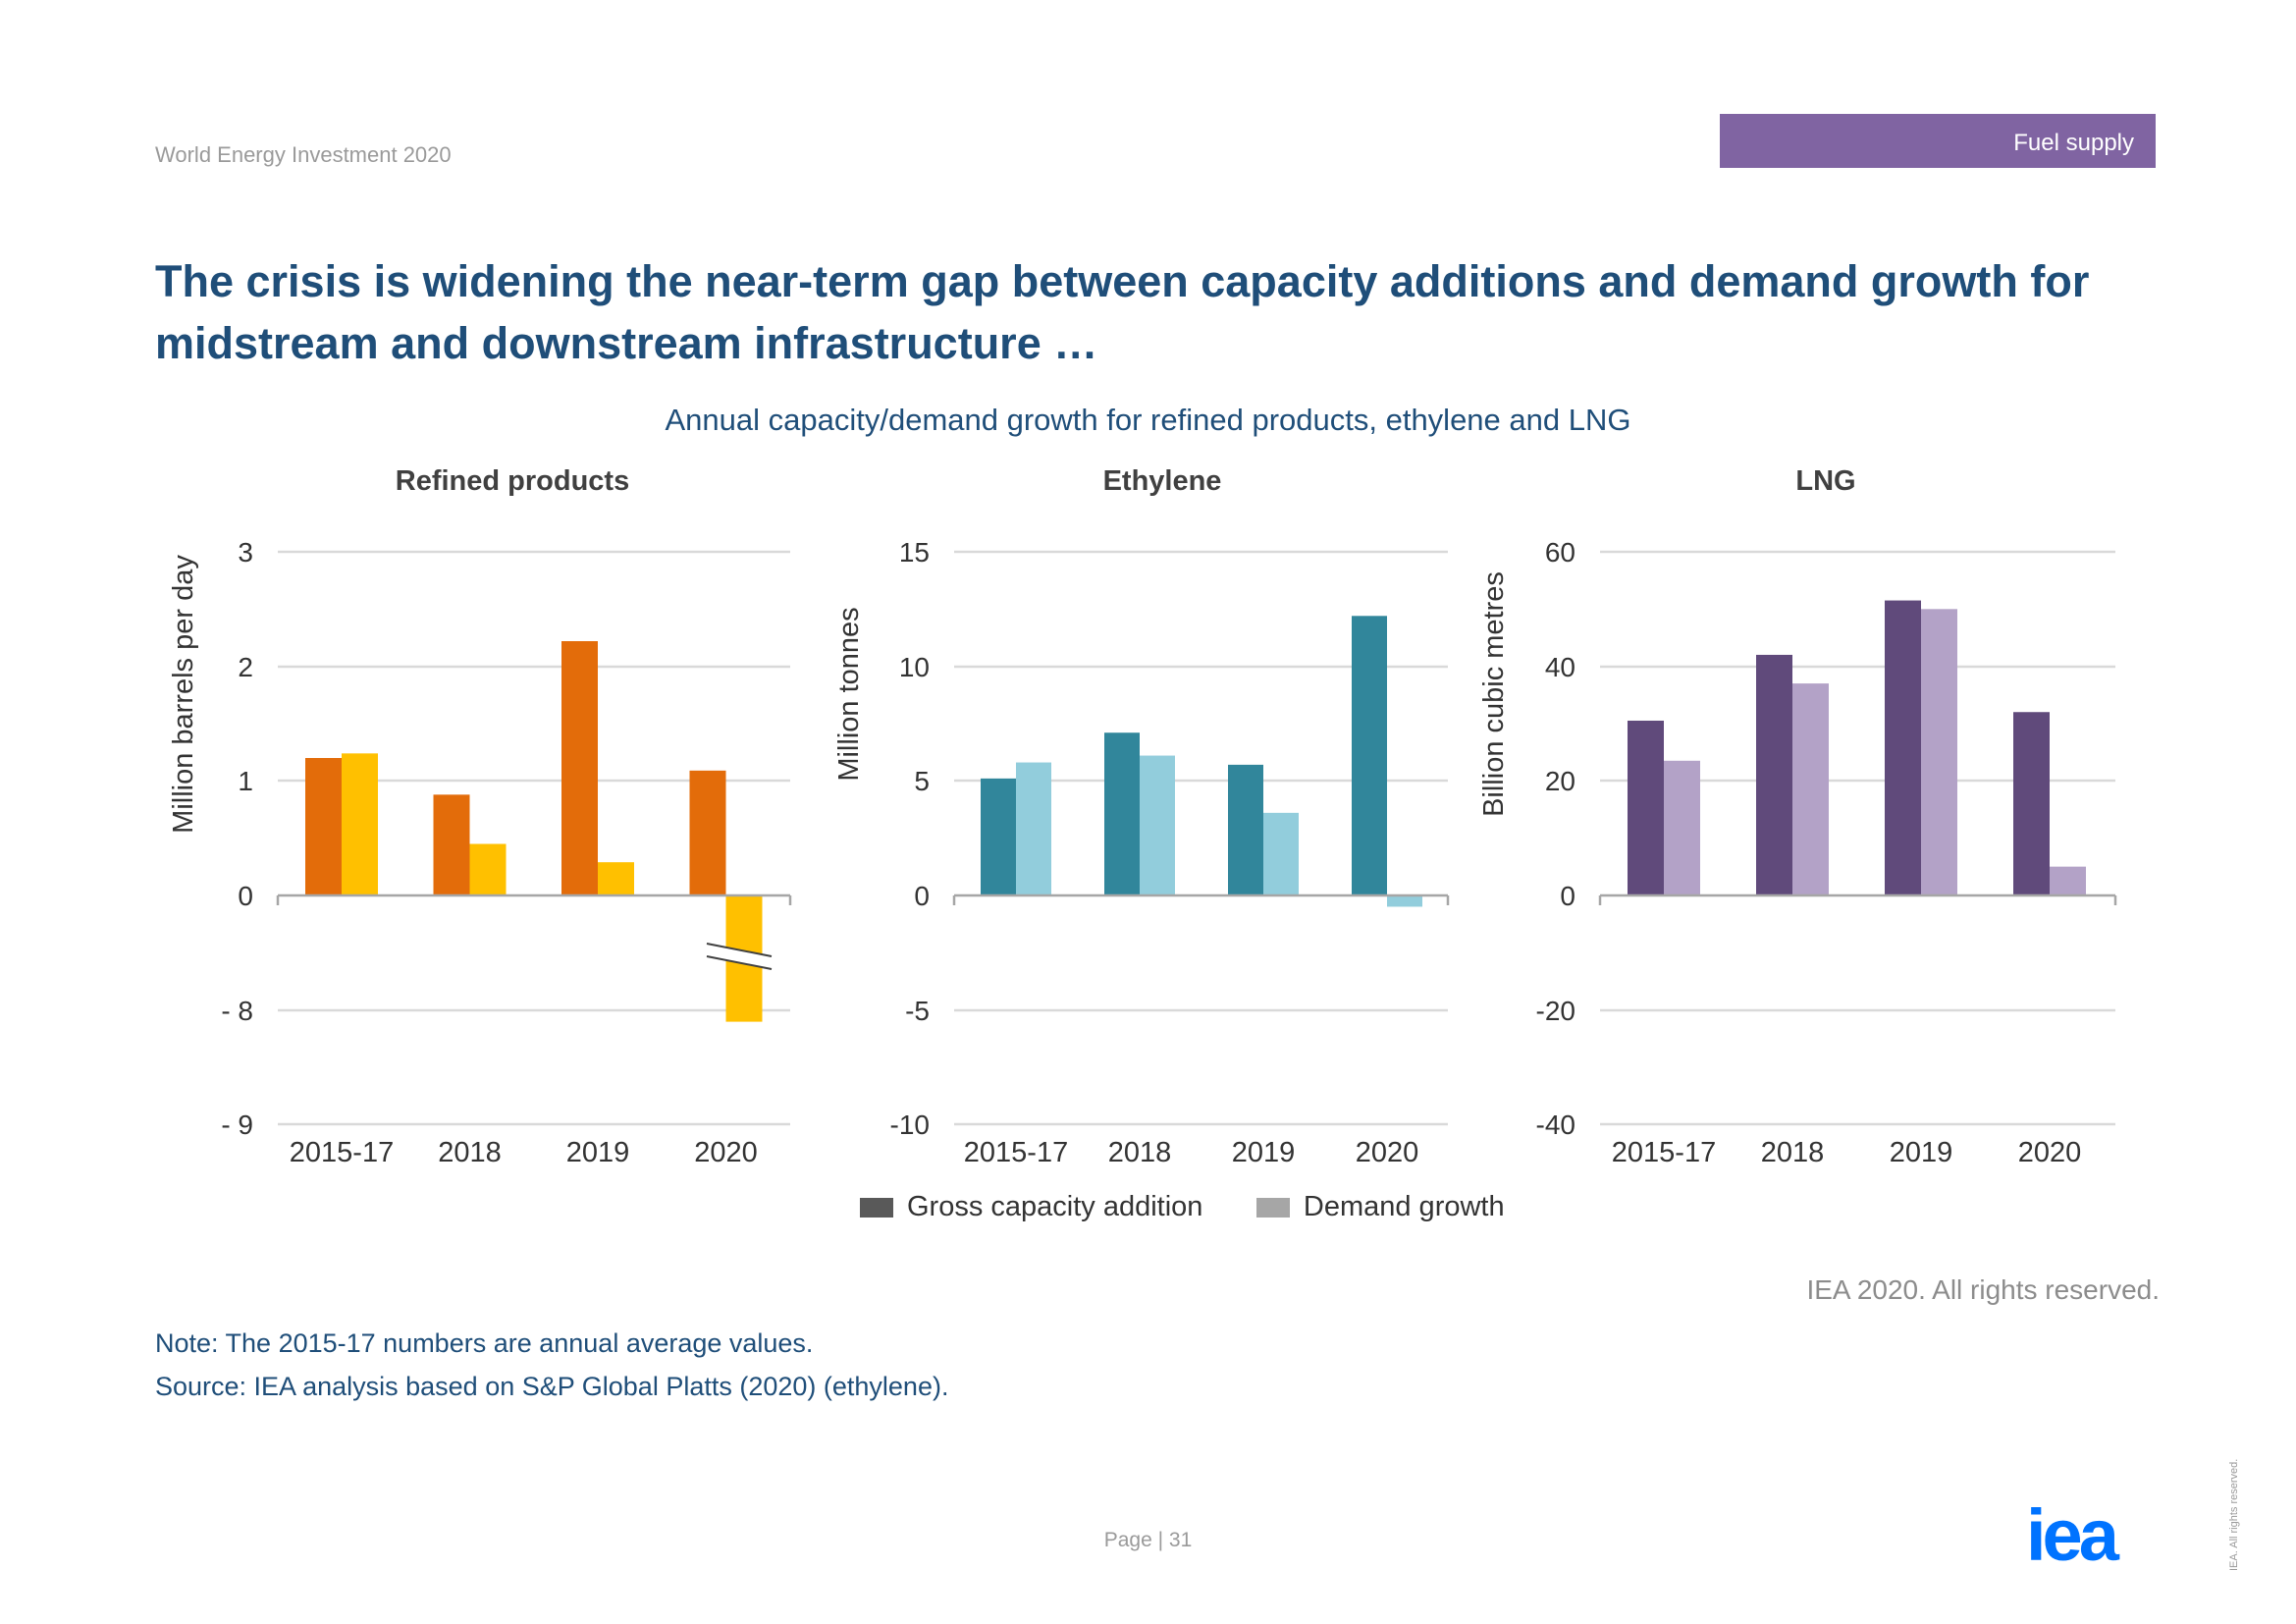 This screenshot has height=1624, width=2296. I want to click on legend-item-capacity: Gross capacity addition, so click(1031, 1207).